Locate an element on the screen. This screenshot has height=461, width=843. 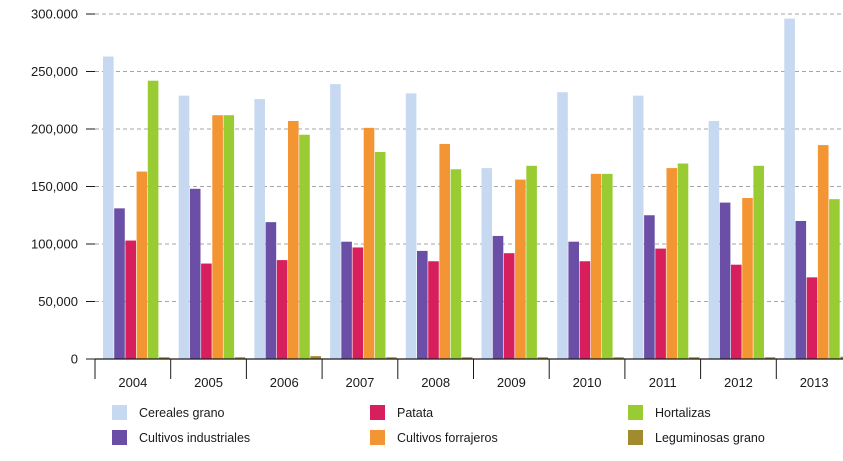
y-tick-label: 200,000 is located at coordinates (54, 129).